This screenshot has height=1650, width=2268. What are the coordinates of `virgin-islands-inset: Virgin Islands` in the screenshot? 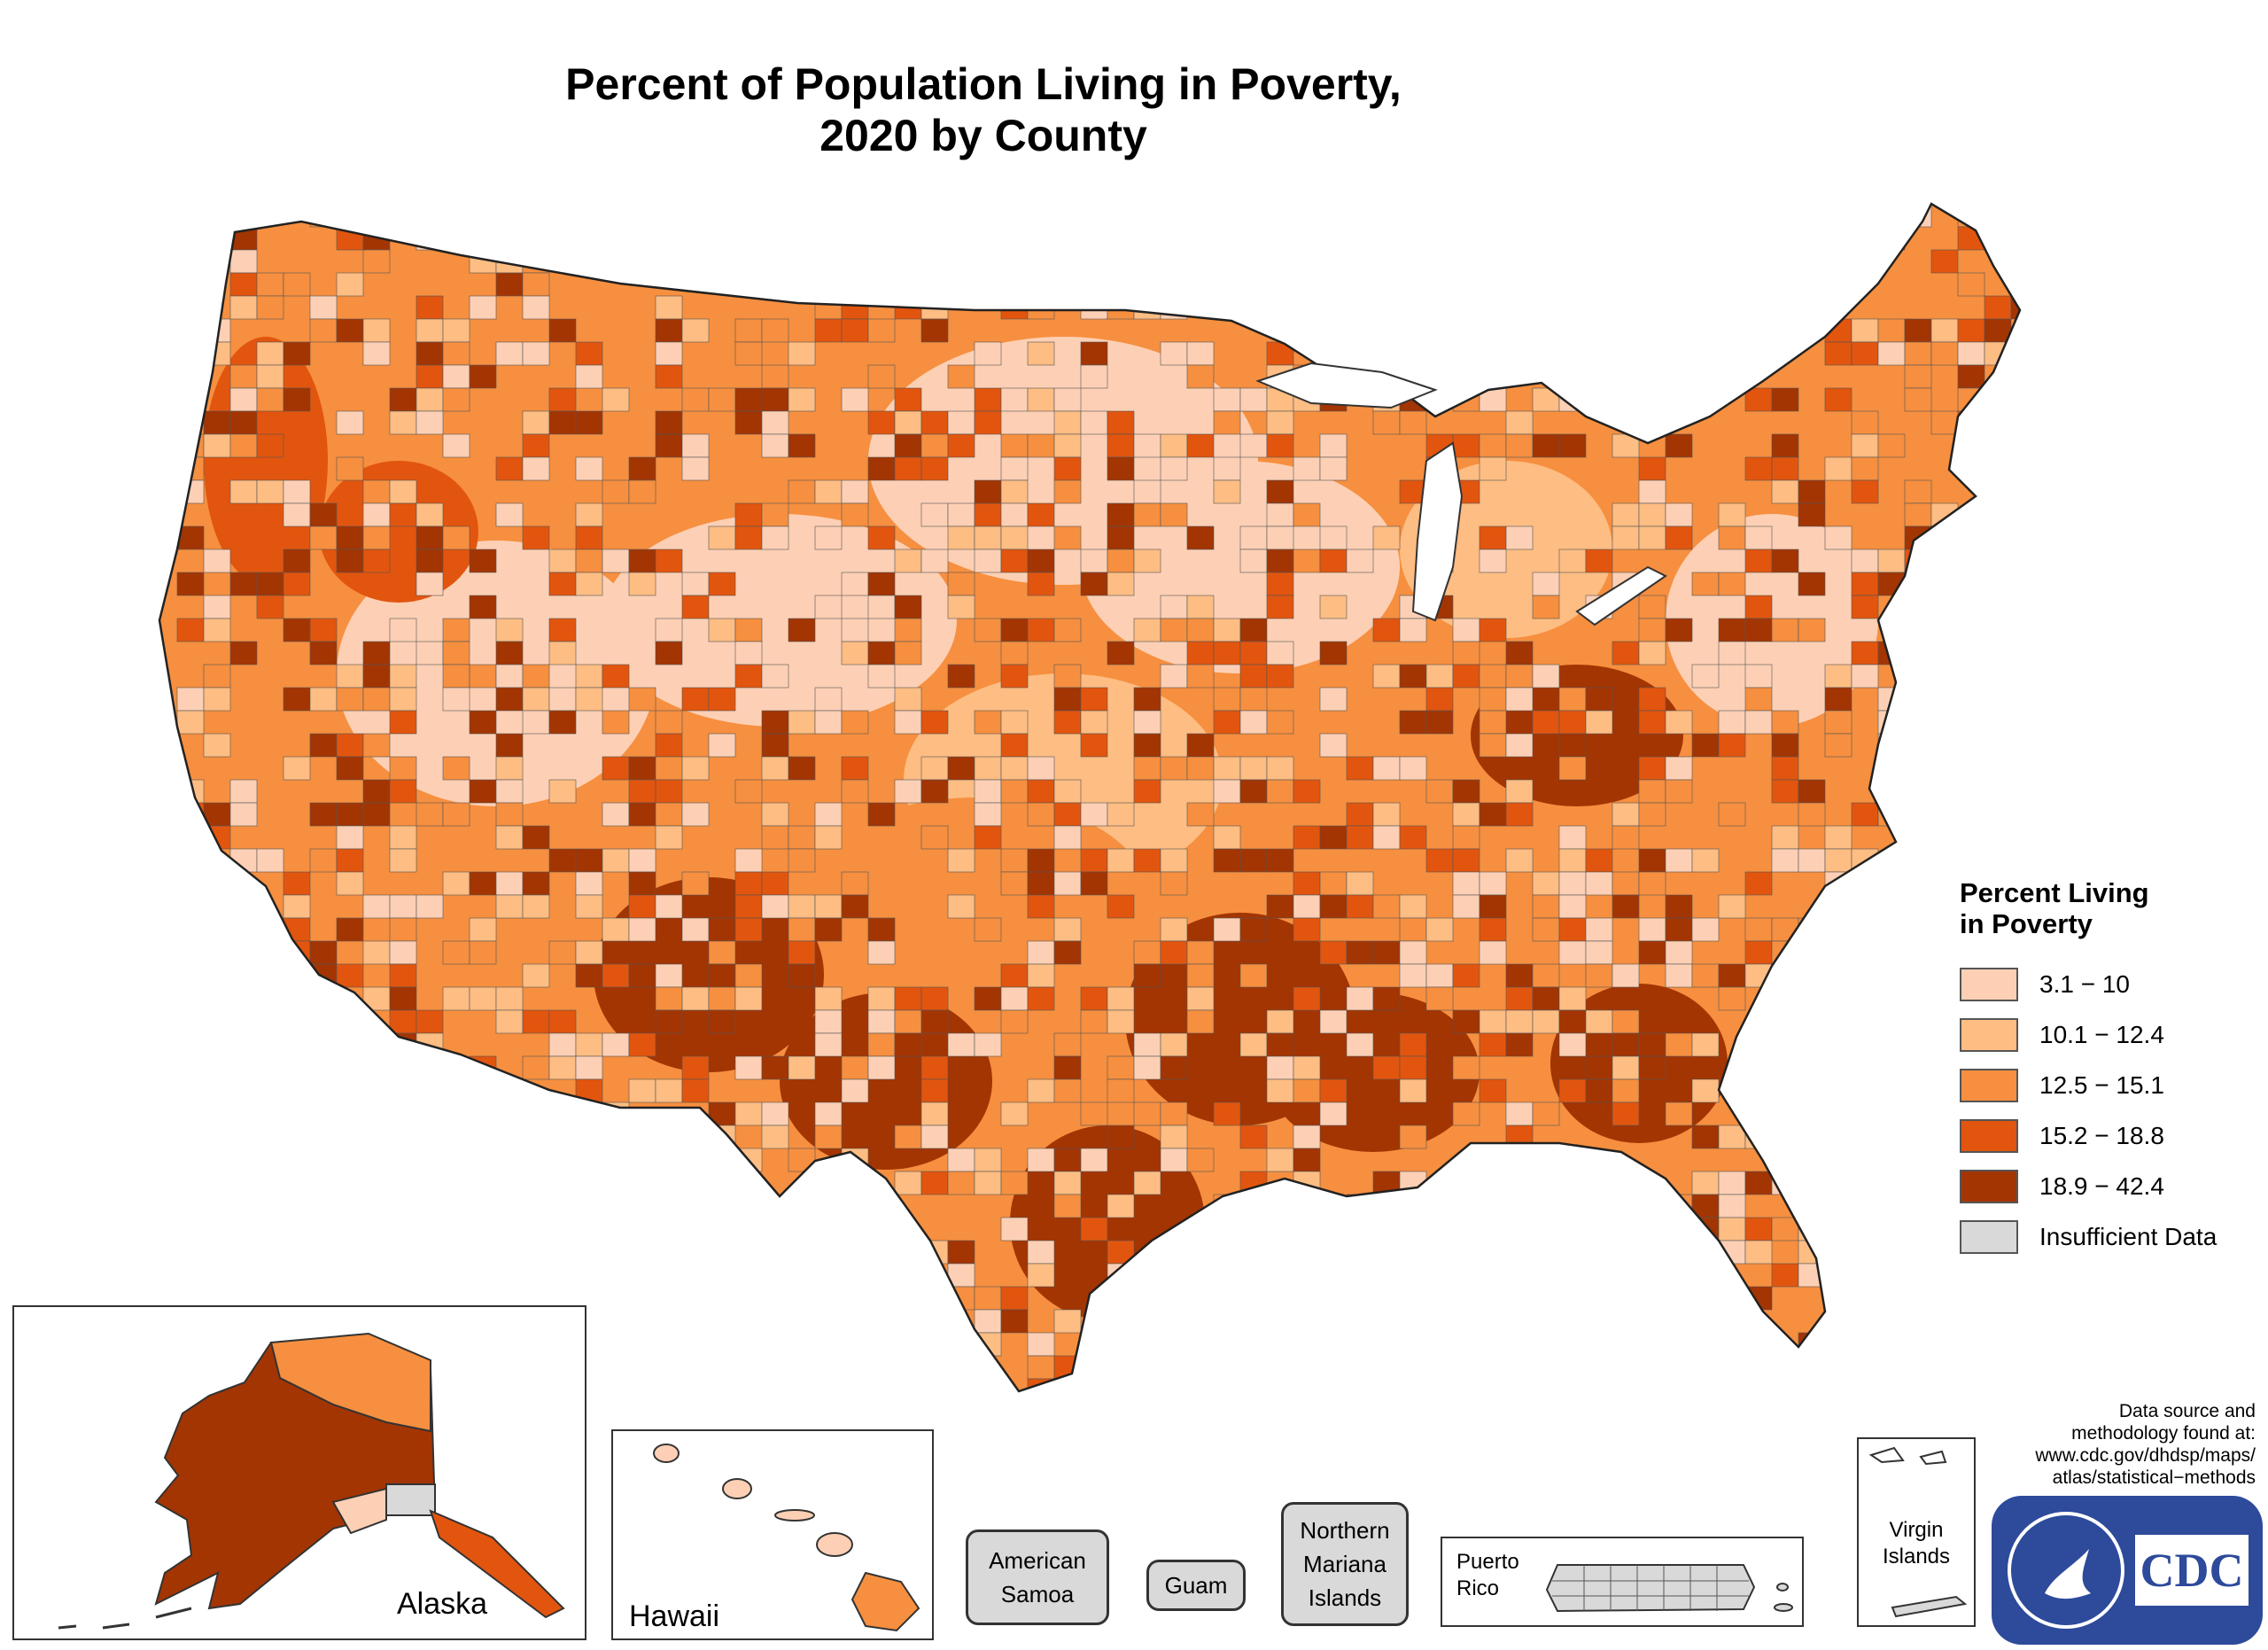 It's located at (1916, 1532).